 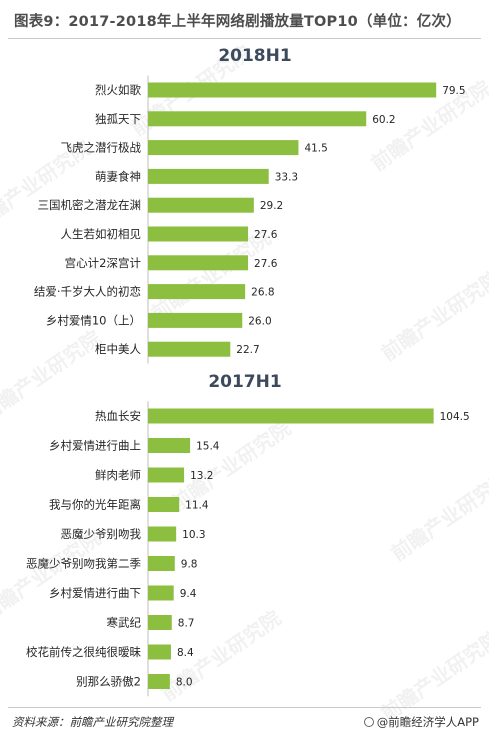 What do you see at coordinates (193, 535) in the screenshot?
I see `value-label-2017: 10.3` at bounding box center [193, 535].